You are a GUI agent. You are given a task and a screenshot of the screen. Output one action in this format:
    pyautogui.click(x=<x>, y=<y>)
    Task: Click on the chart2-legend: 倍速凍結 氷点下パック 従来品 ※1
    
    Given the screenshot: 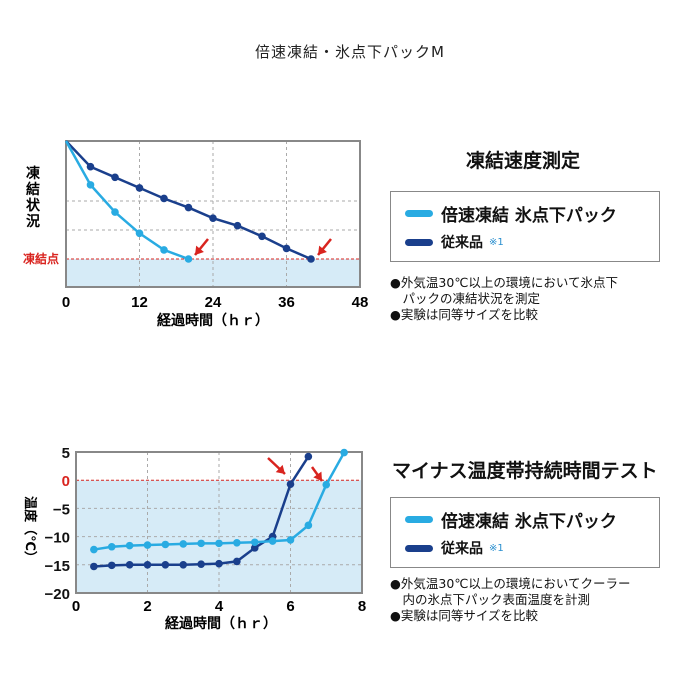 What is the action you would take?
    pyautogui.click(x=525, y=532)
    